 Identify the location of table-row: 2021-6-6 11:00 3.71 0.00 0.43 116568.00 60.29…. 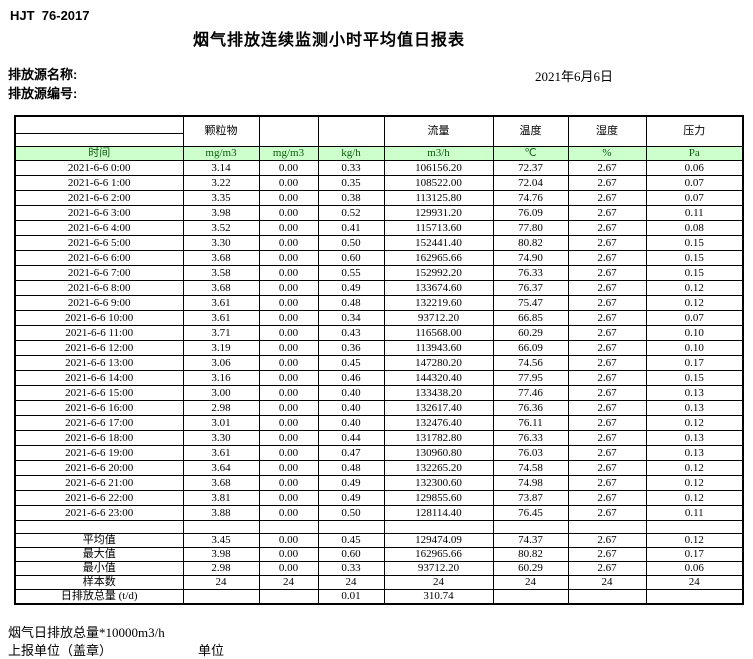
(379, 333).